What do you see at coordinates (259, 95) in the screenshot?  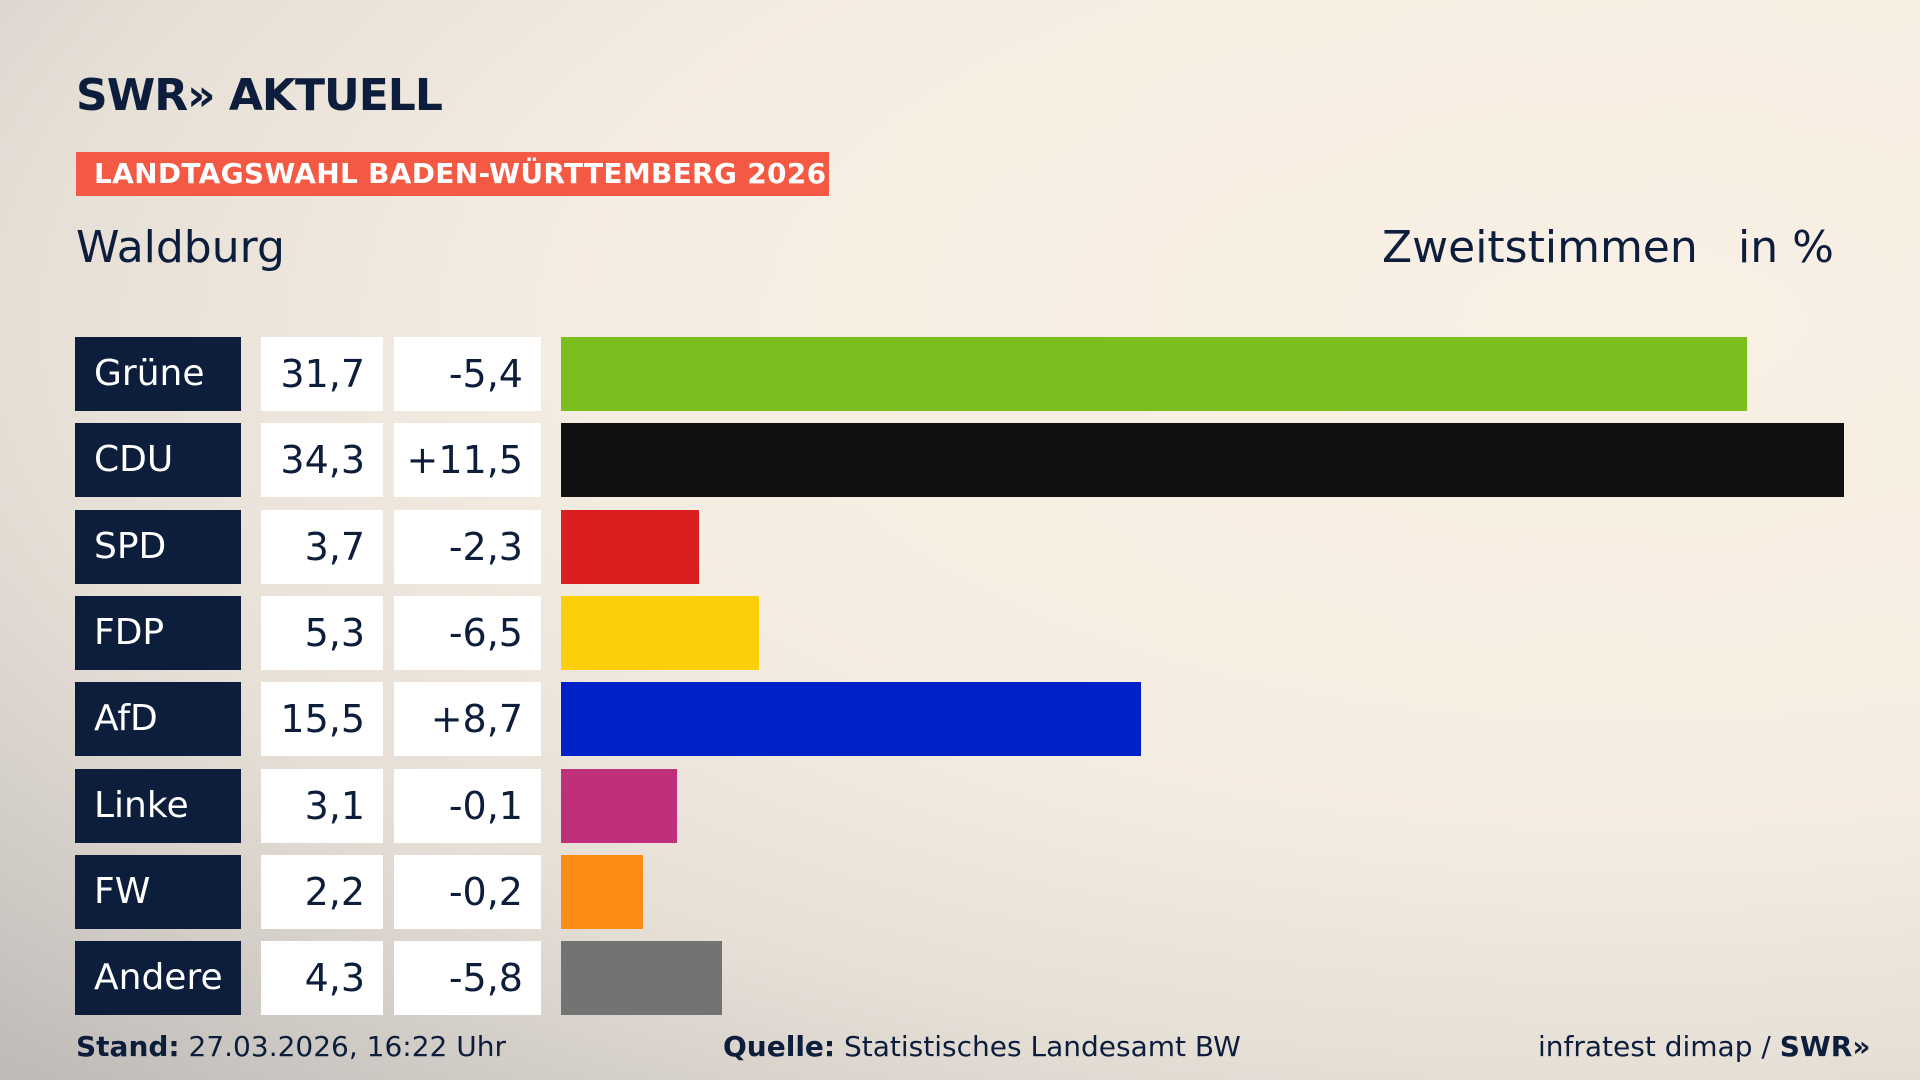 I see `swr-aktuell-logo: SWR» AKTUELL` at bounding box center [259, 95].